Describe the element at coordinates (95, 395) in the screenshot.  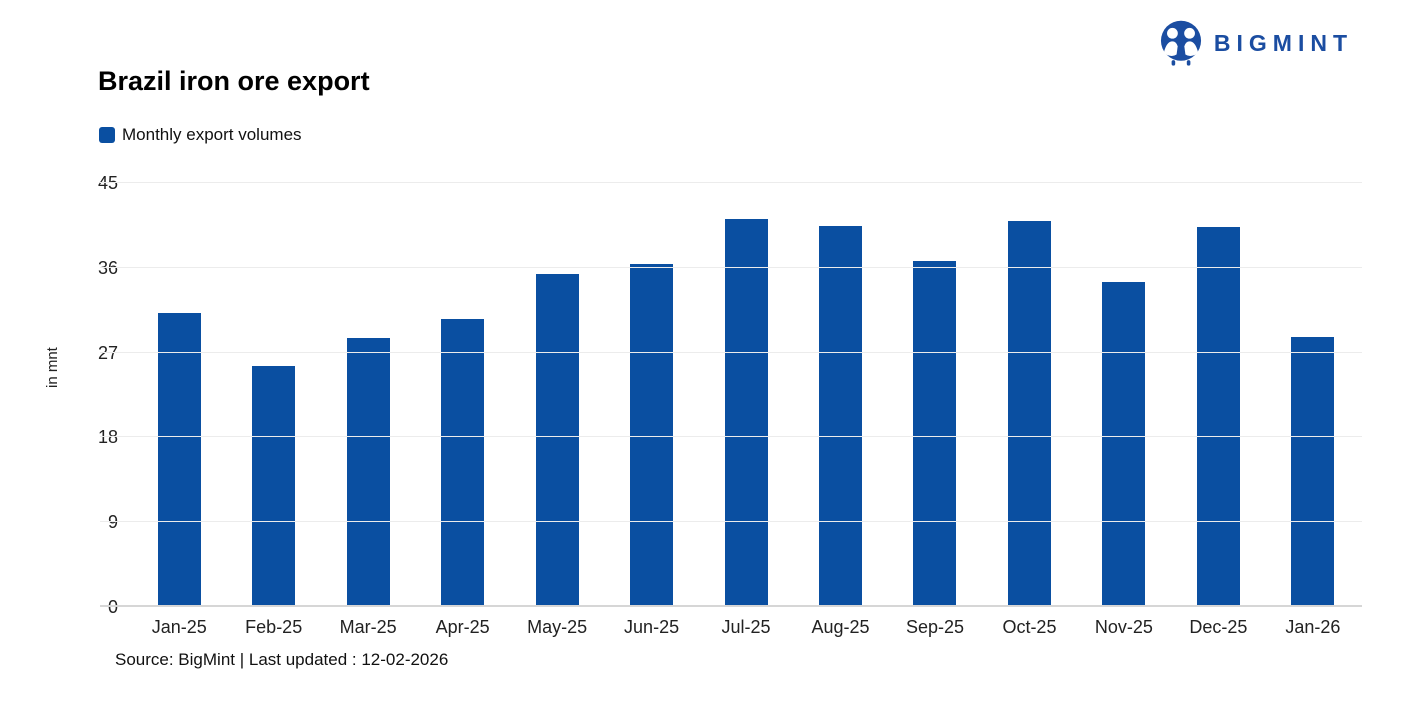
I see `y-axis: 0 9 18 27 36 45` at that location.